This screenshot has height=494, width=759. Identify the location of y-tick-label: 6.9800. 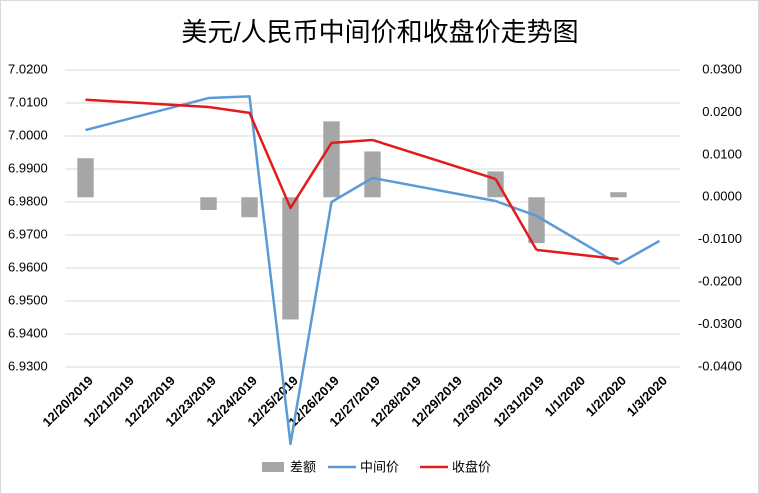
(28, 200).